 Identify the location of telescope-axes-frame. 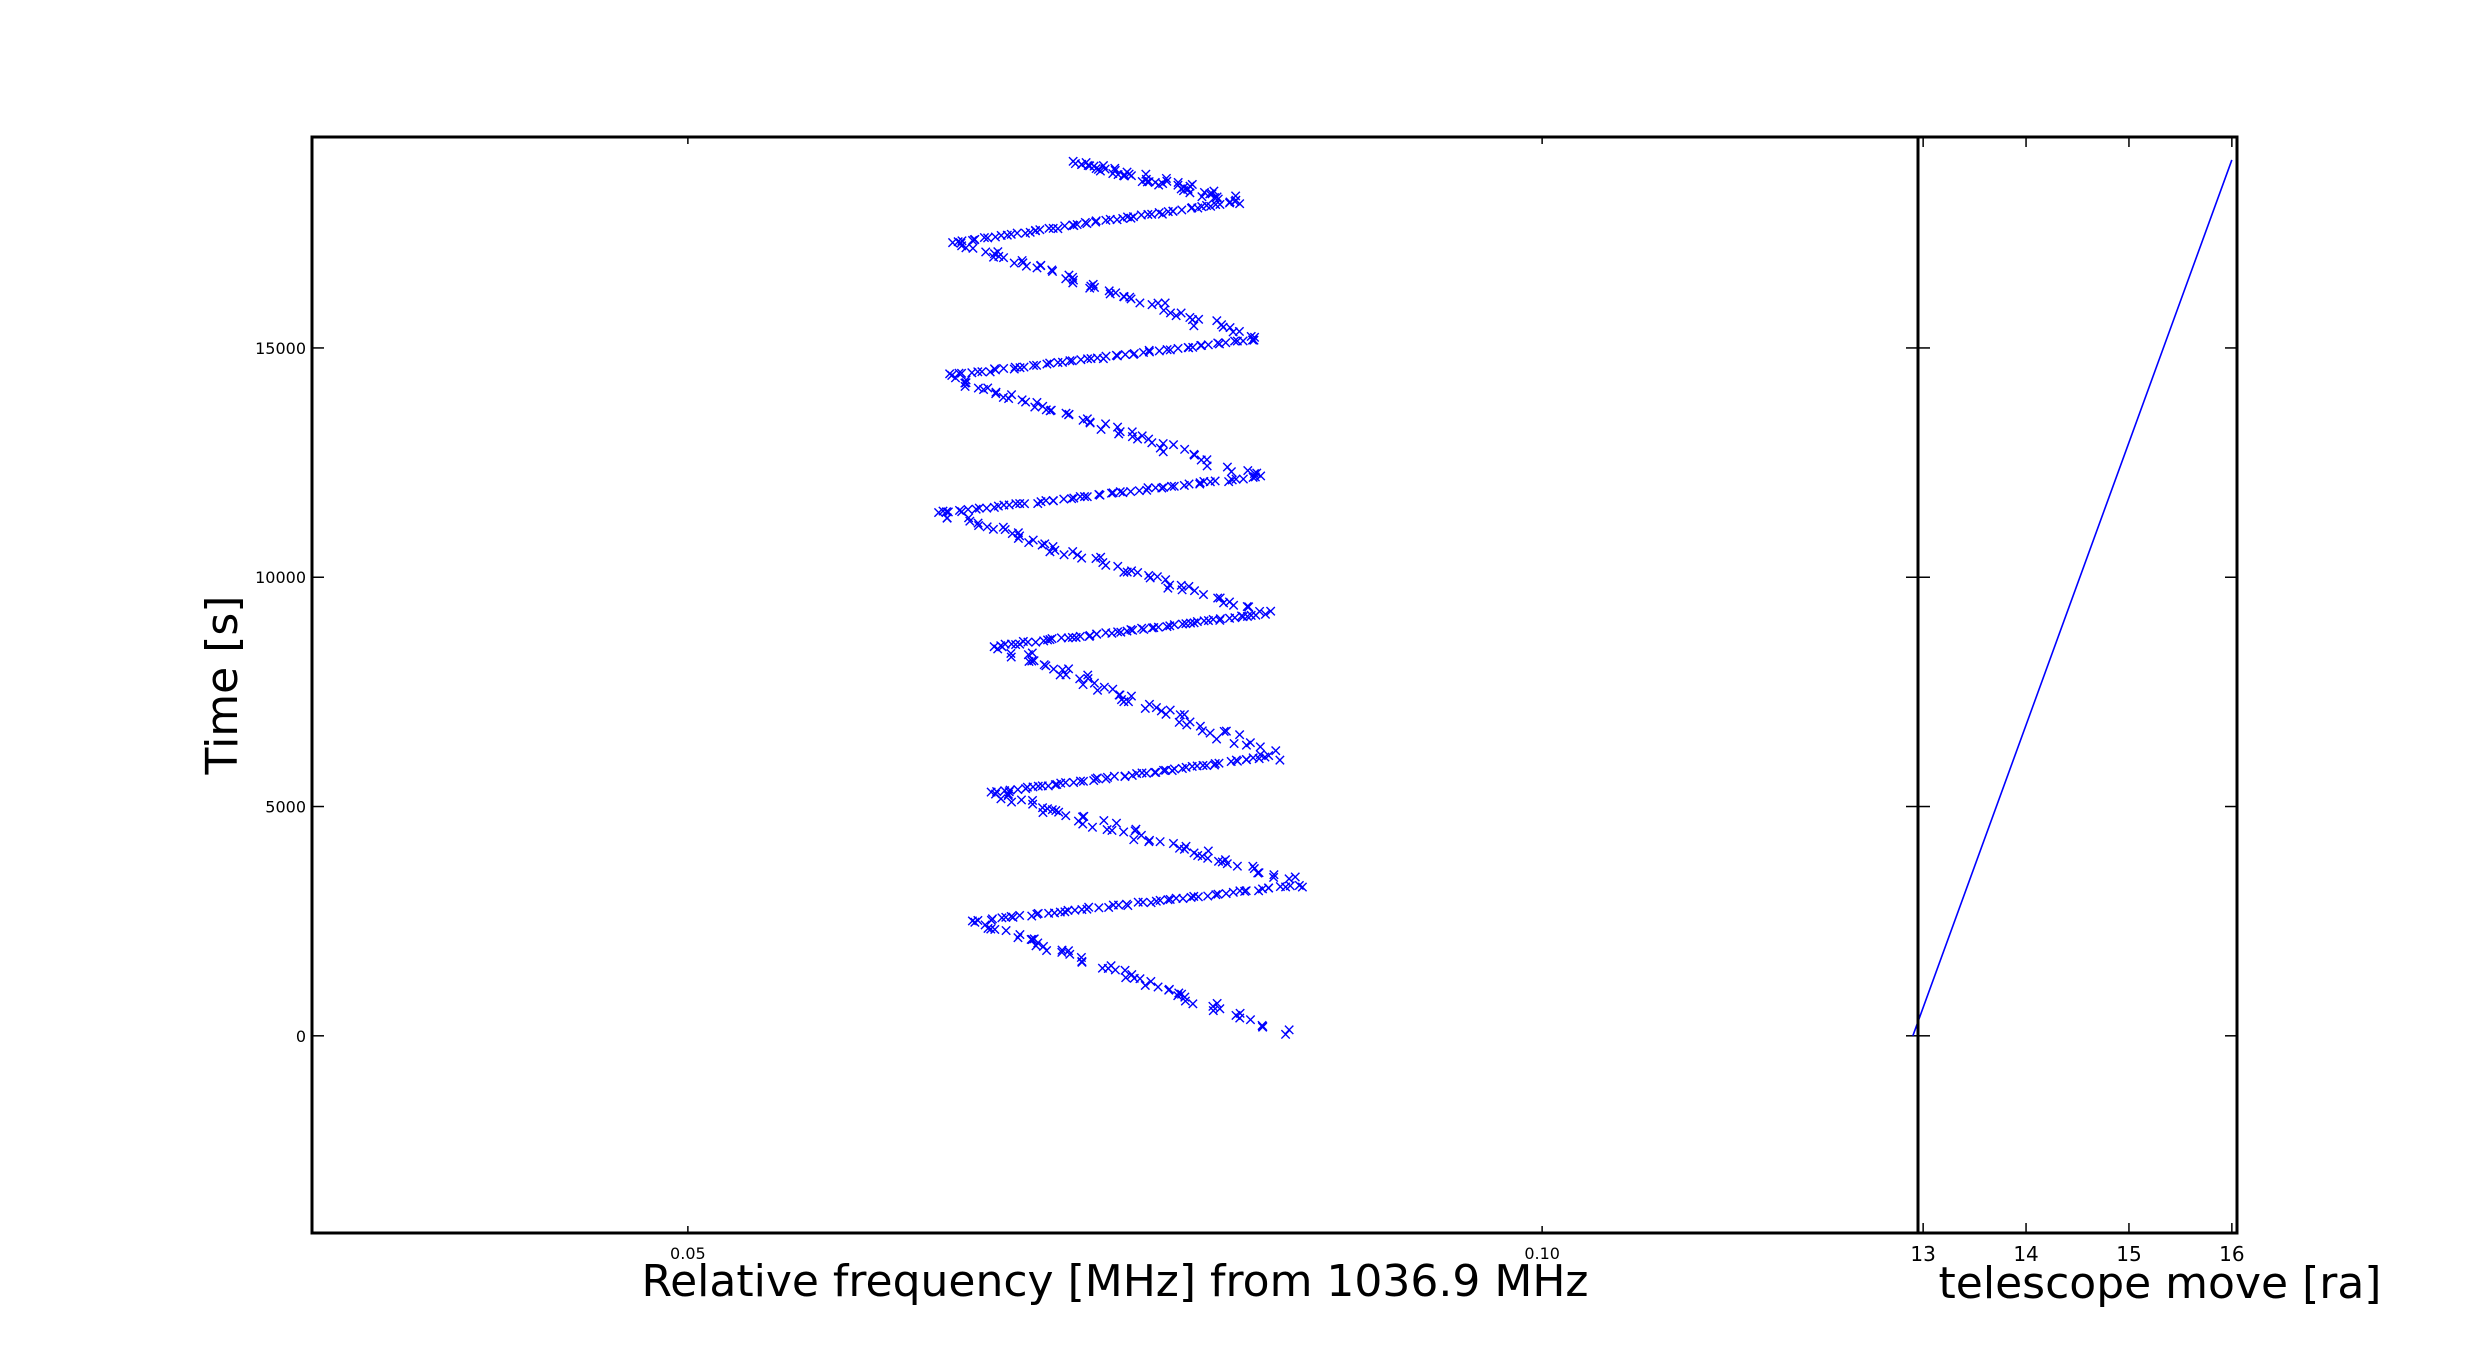
(2077, 685).